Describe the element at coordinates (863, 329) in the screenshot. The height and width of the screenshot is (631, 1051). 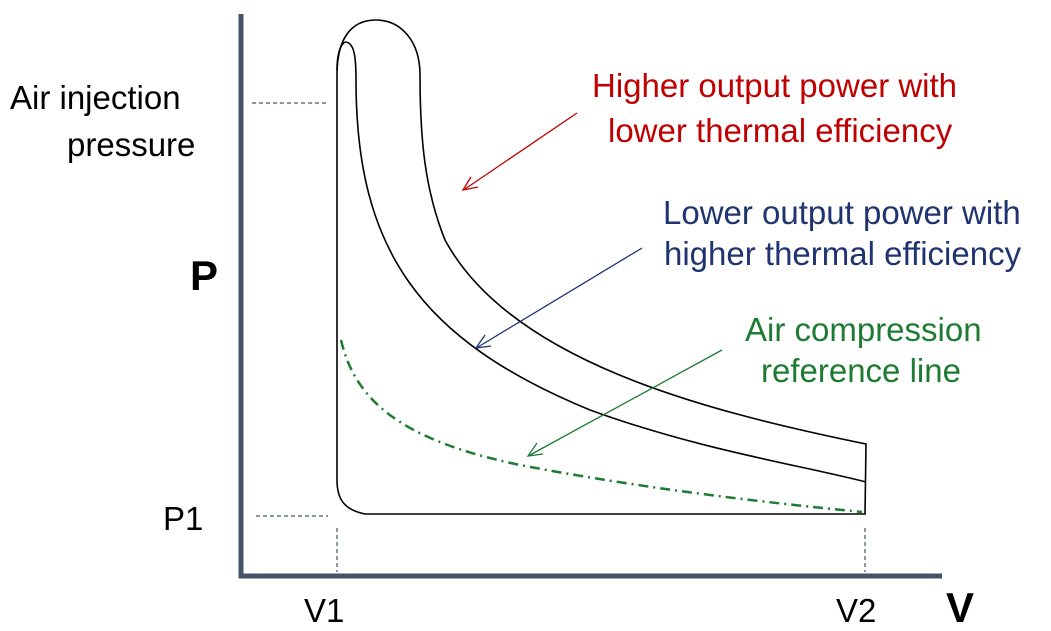
I see `reference-annotation-line1: Air compression` at that location.